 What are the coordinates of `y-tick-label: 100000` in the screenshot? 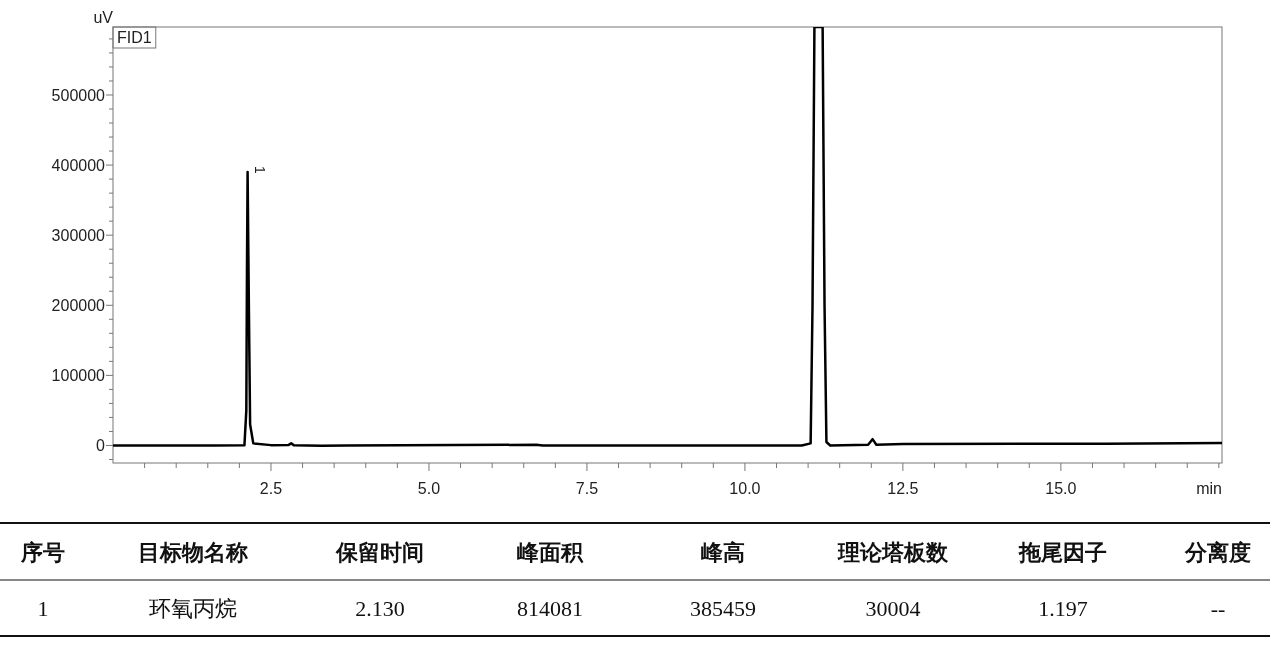 It's located at (78, 376).